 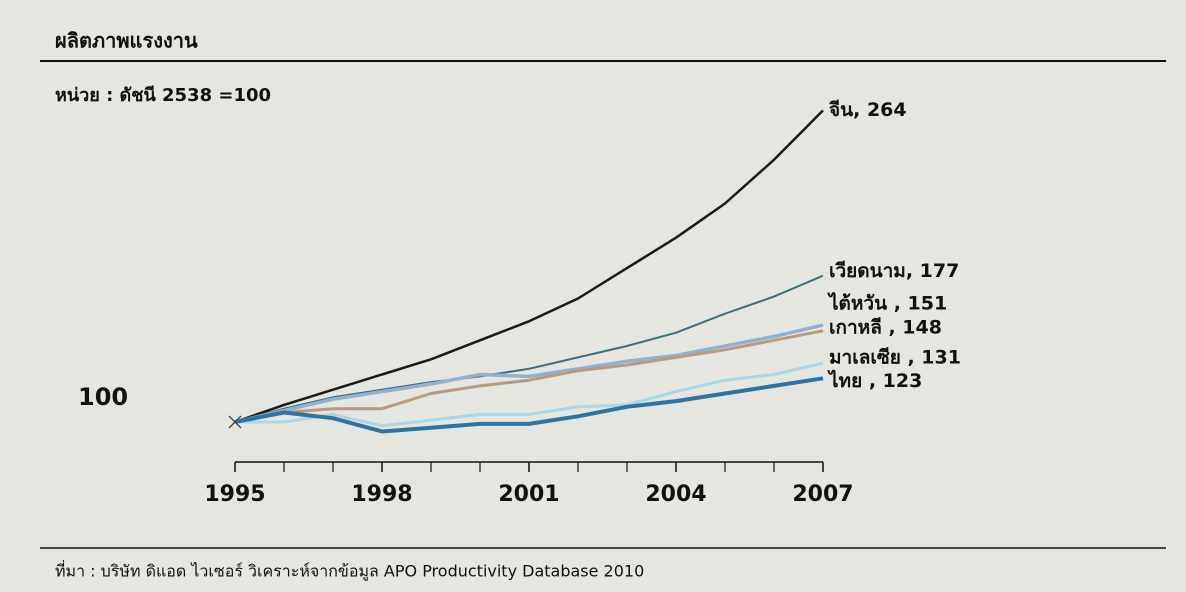 What do you see at coordinates (868, 110) in the screenshot?
I see `series-label: จีน, 264` at bounding box center [868, 110].